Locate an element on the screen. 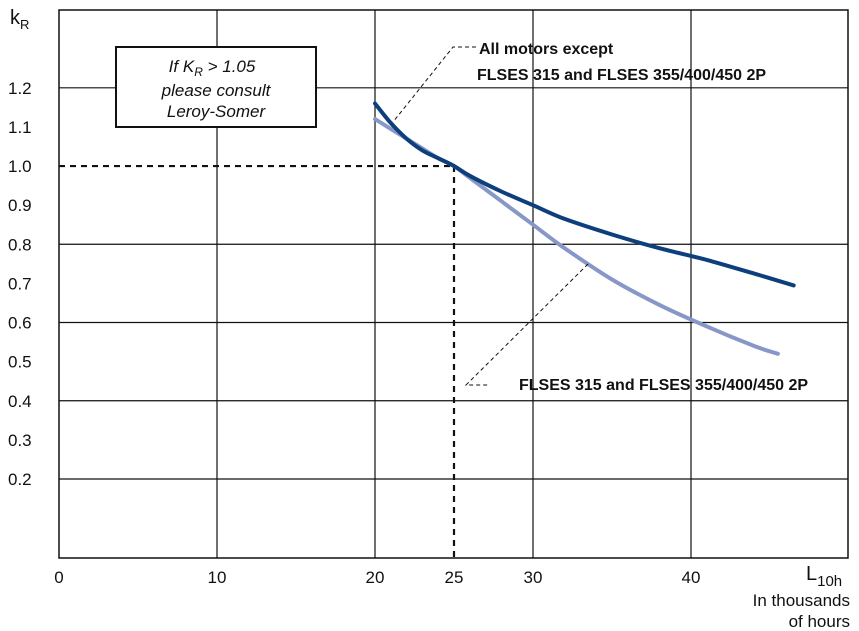 The width and height of the screenshot is (859, 631). x-axis-units-line1: In thousands is located at coordinates (801, 600).